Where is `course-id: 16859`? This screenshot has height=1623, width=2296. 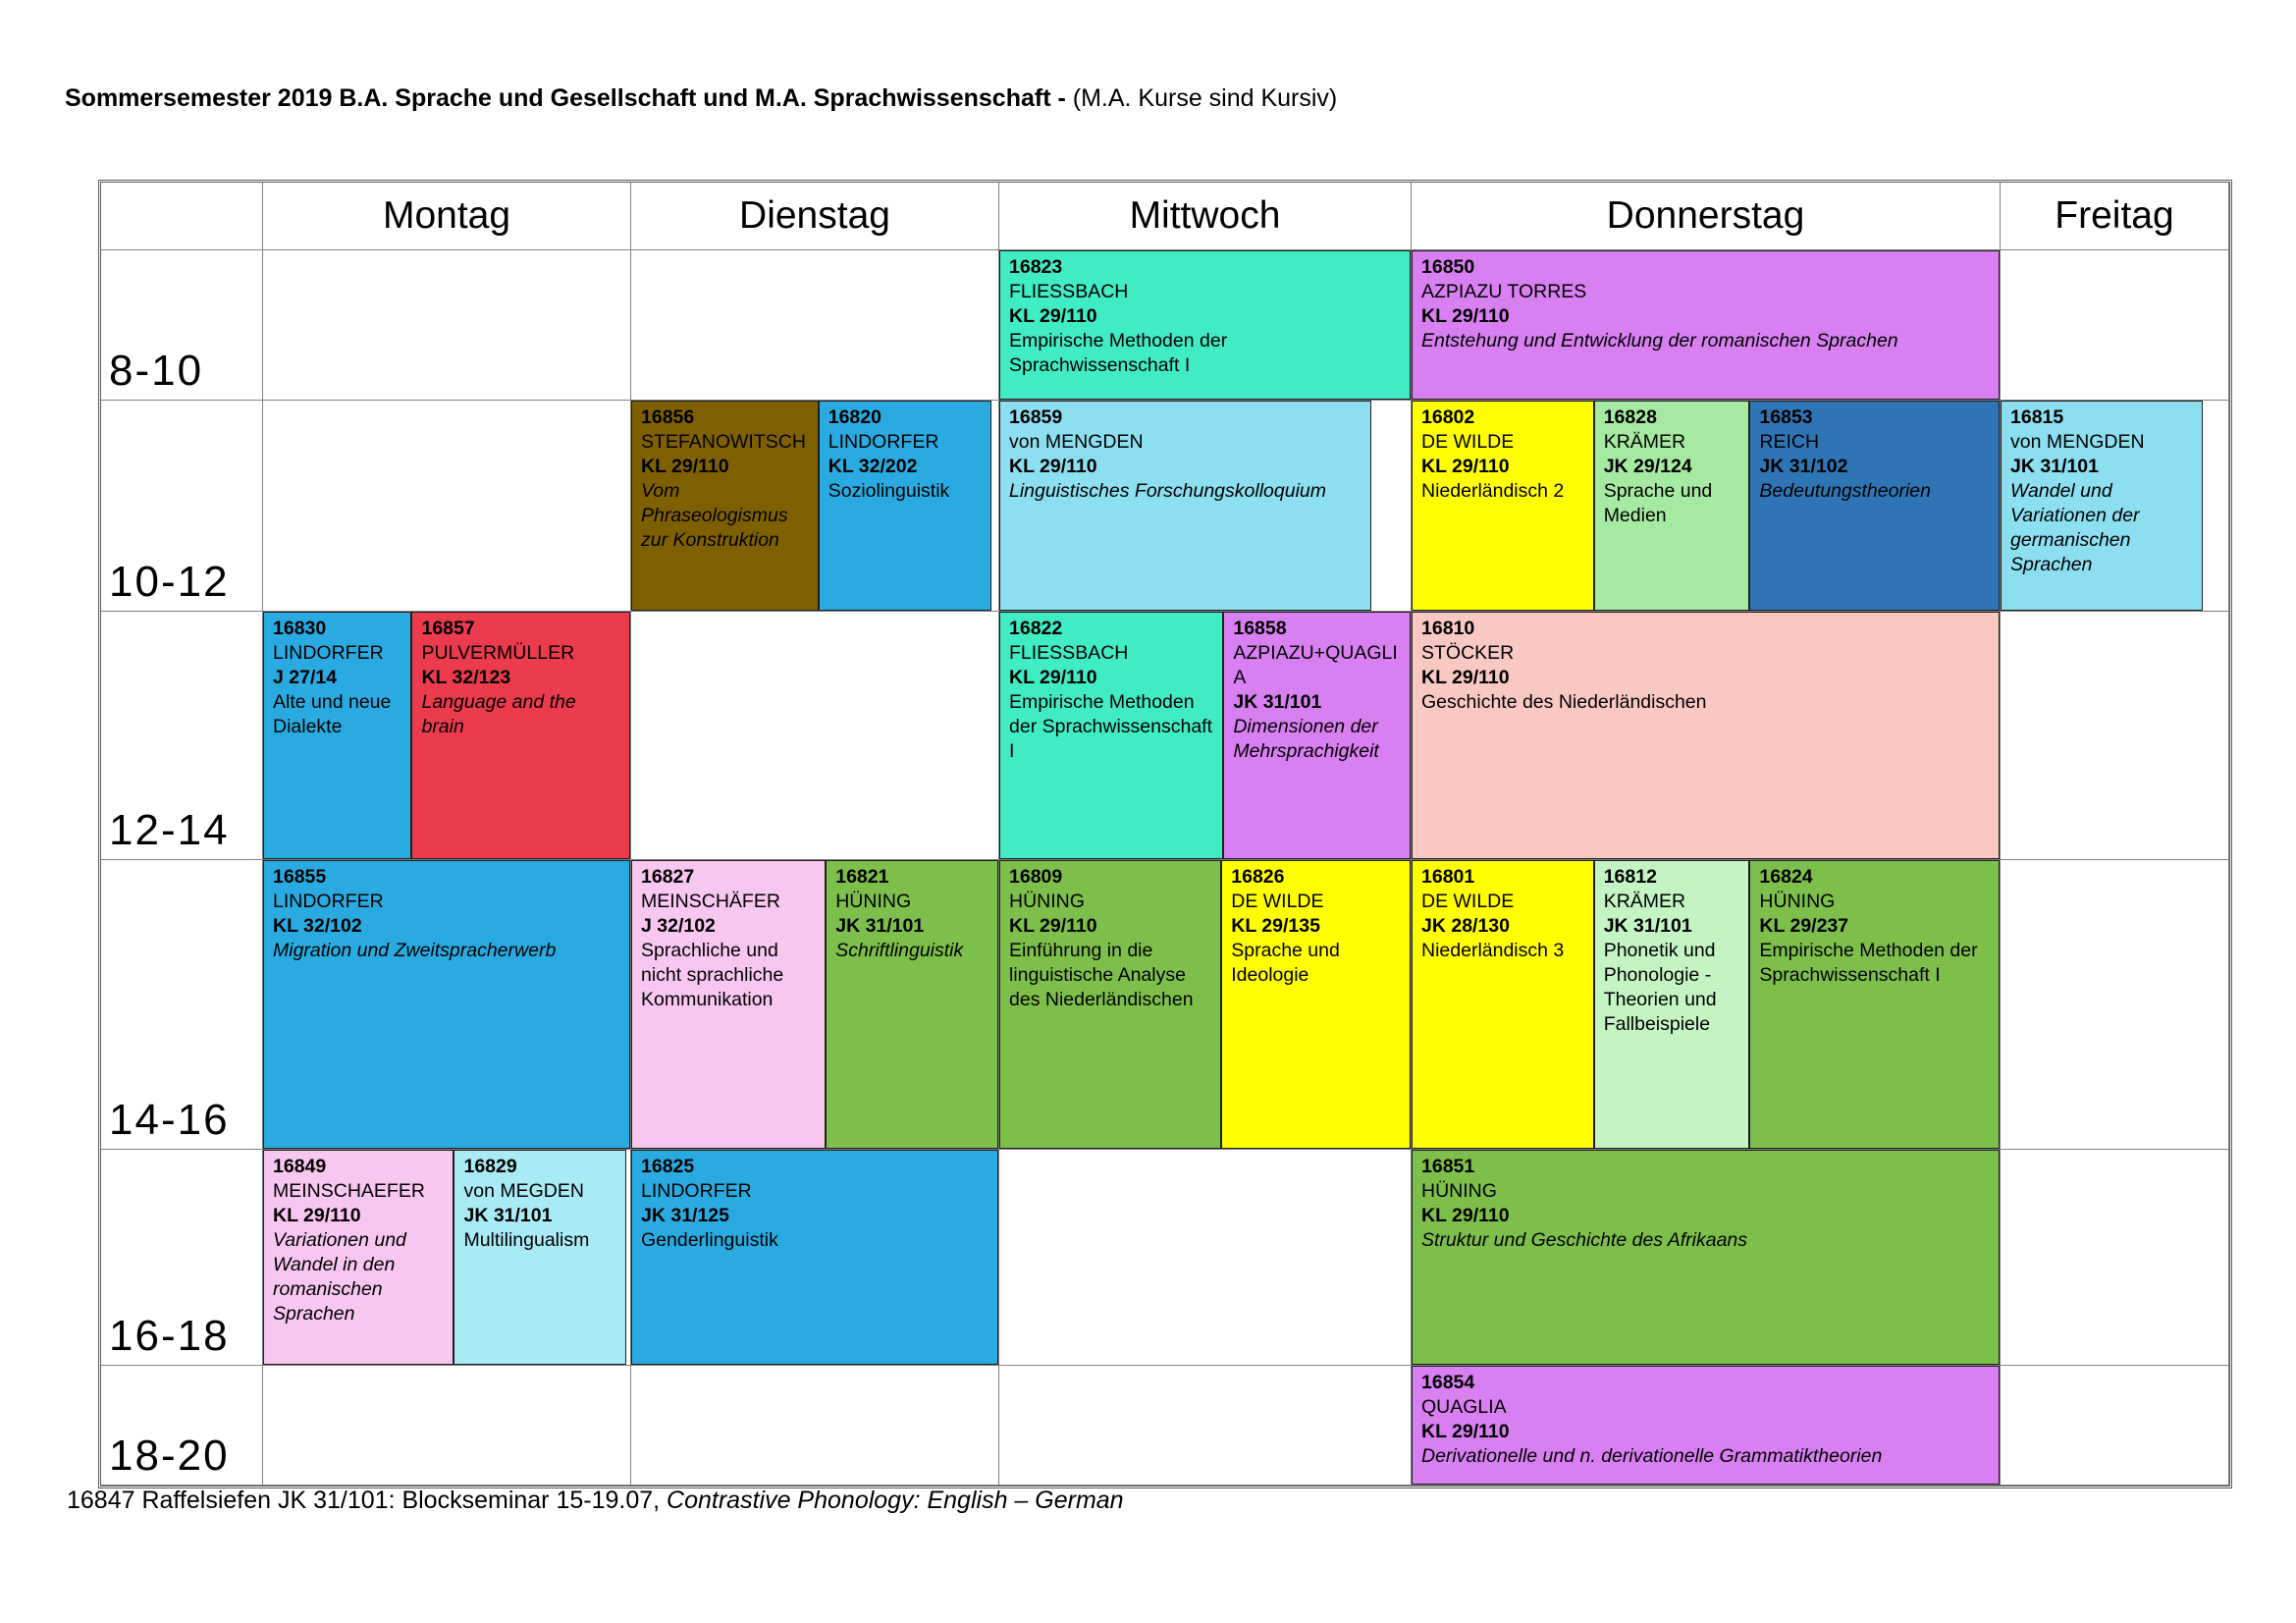
course-id: 16859 is located at coordinates (1036, 417).